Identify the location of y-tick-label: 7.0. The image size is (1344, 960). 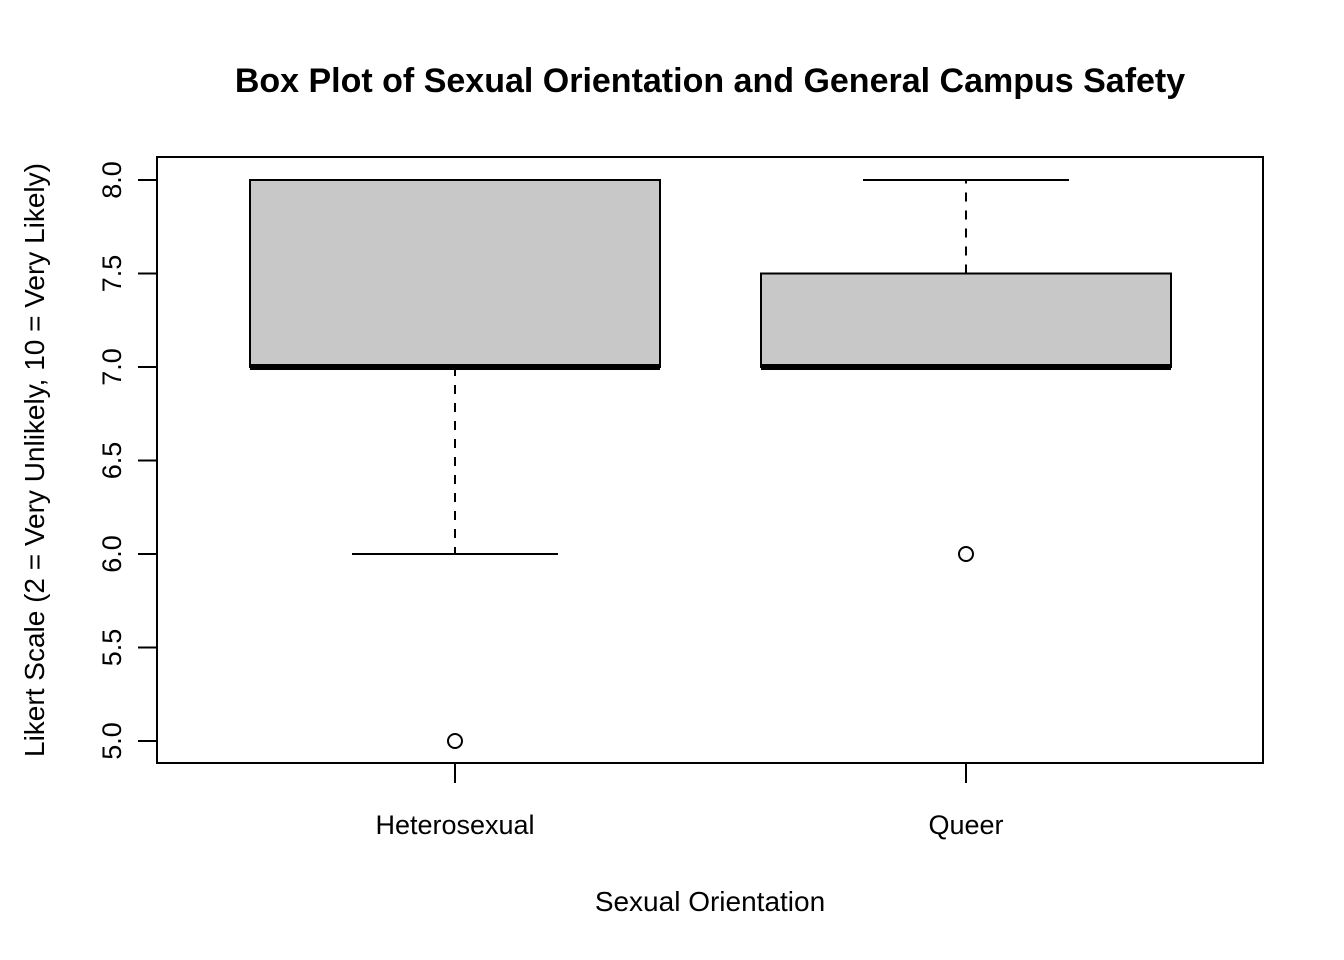
(112, 367).